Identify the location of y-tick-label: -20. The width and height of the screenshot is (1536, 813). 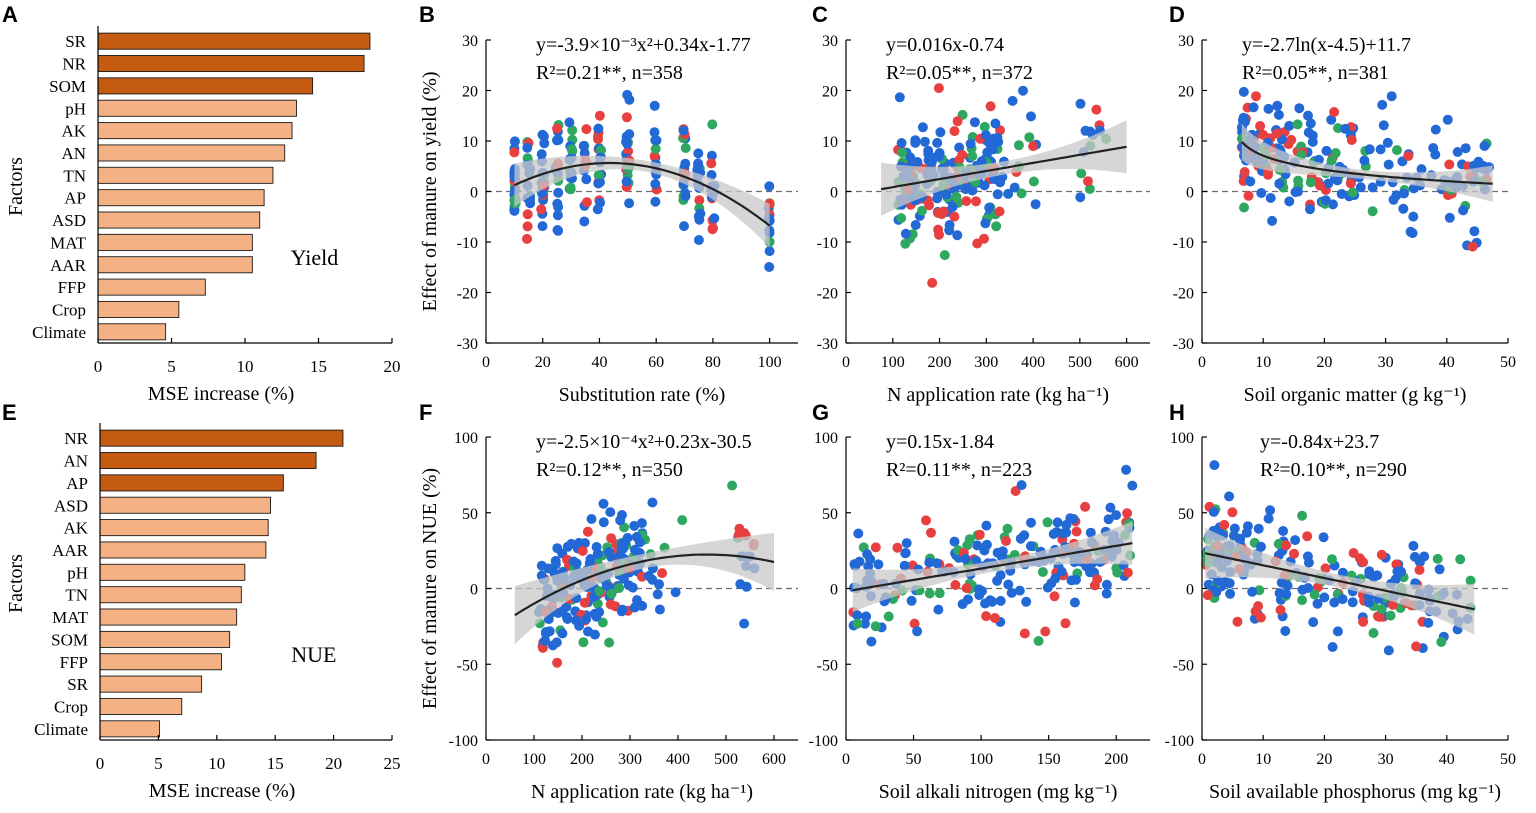
(467, 294).